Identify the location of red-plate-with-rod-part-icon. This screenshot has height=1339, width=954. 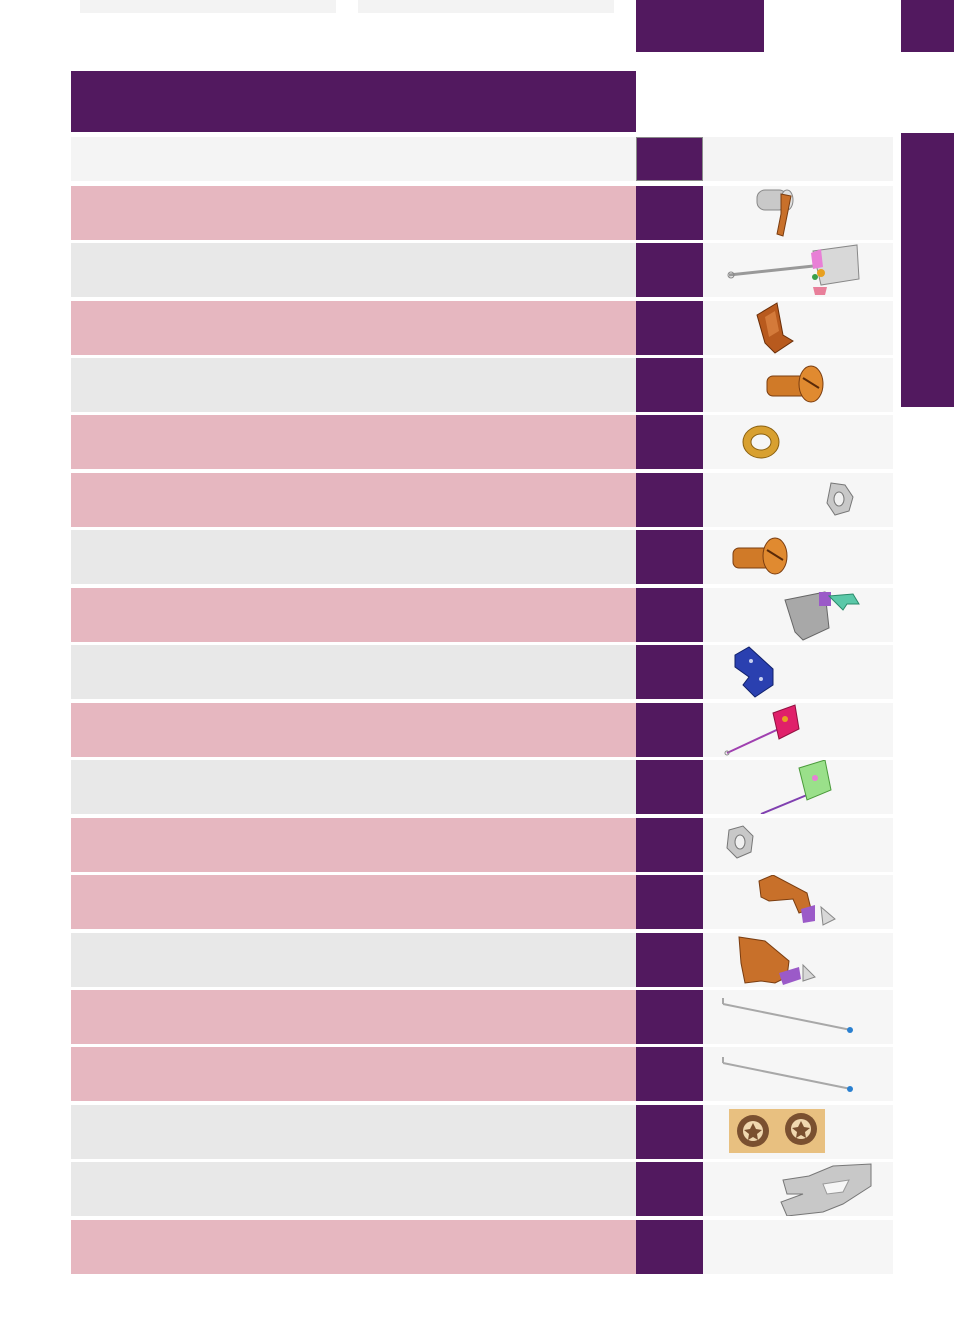
(762, 730).